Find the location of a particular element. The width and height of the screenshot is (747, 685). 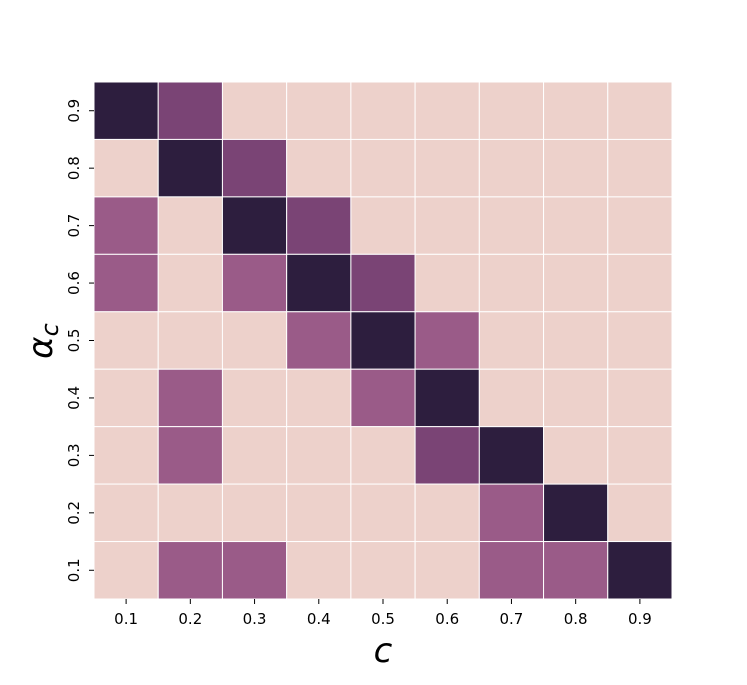

heatmap-cell-0.5-0.8 is located at coordinates (576, 340).